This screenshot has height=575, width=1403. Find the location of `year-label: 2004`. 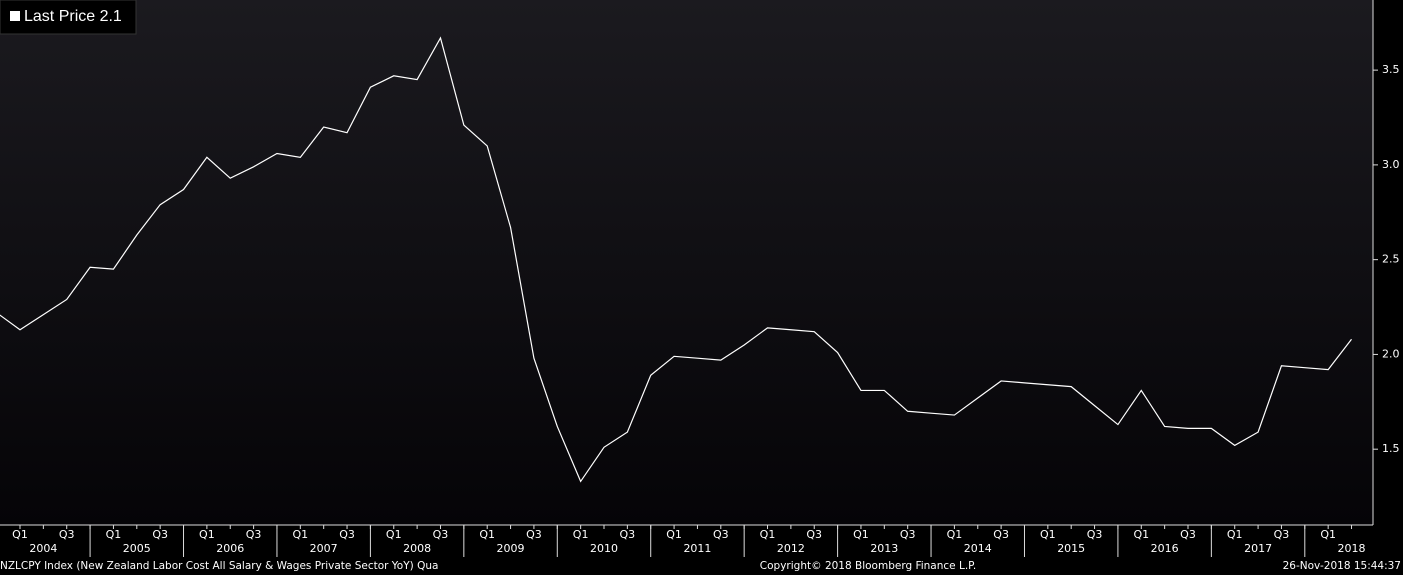

year-label: 2004 is located at coordinates (43, 548).